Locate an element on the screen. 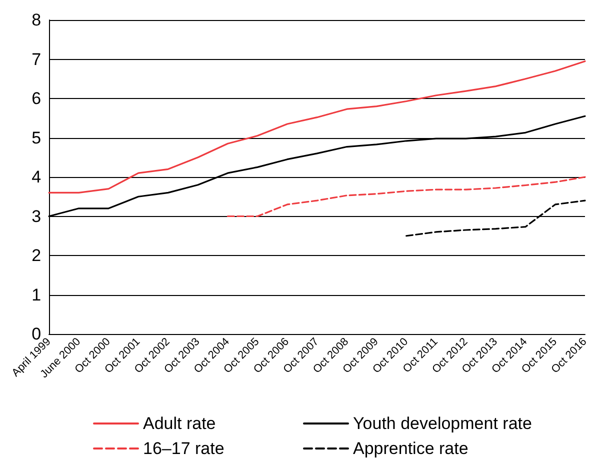 This screenshot has width=599, height=470. y-tick-label: 4 is located at coordinates (37, 177).